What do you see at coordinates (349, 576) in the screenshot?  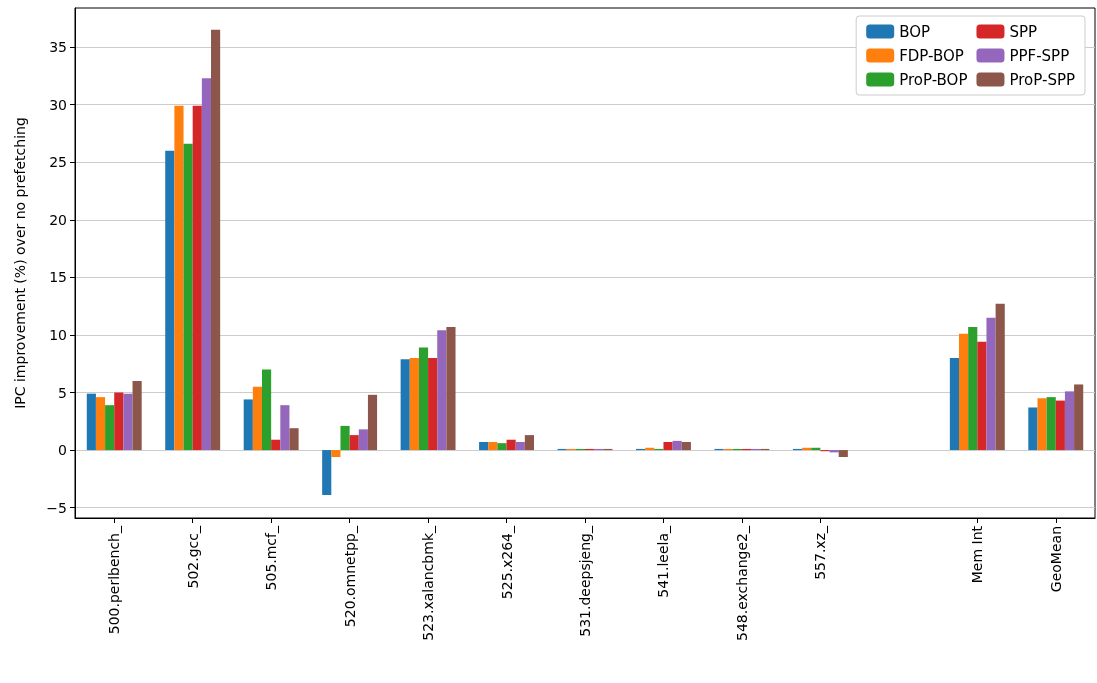 I see `x-tick-label: 520.omnetpp_` at bounding box center [349, 576].